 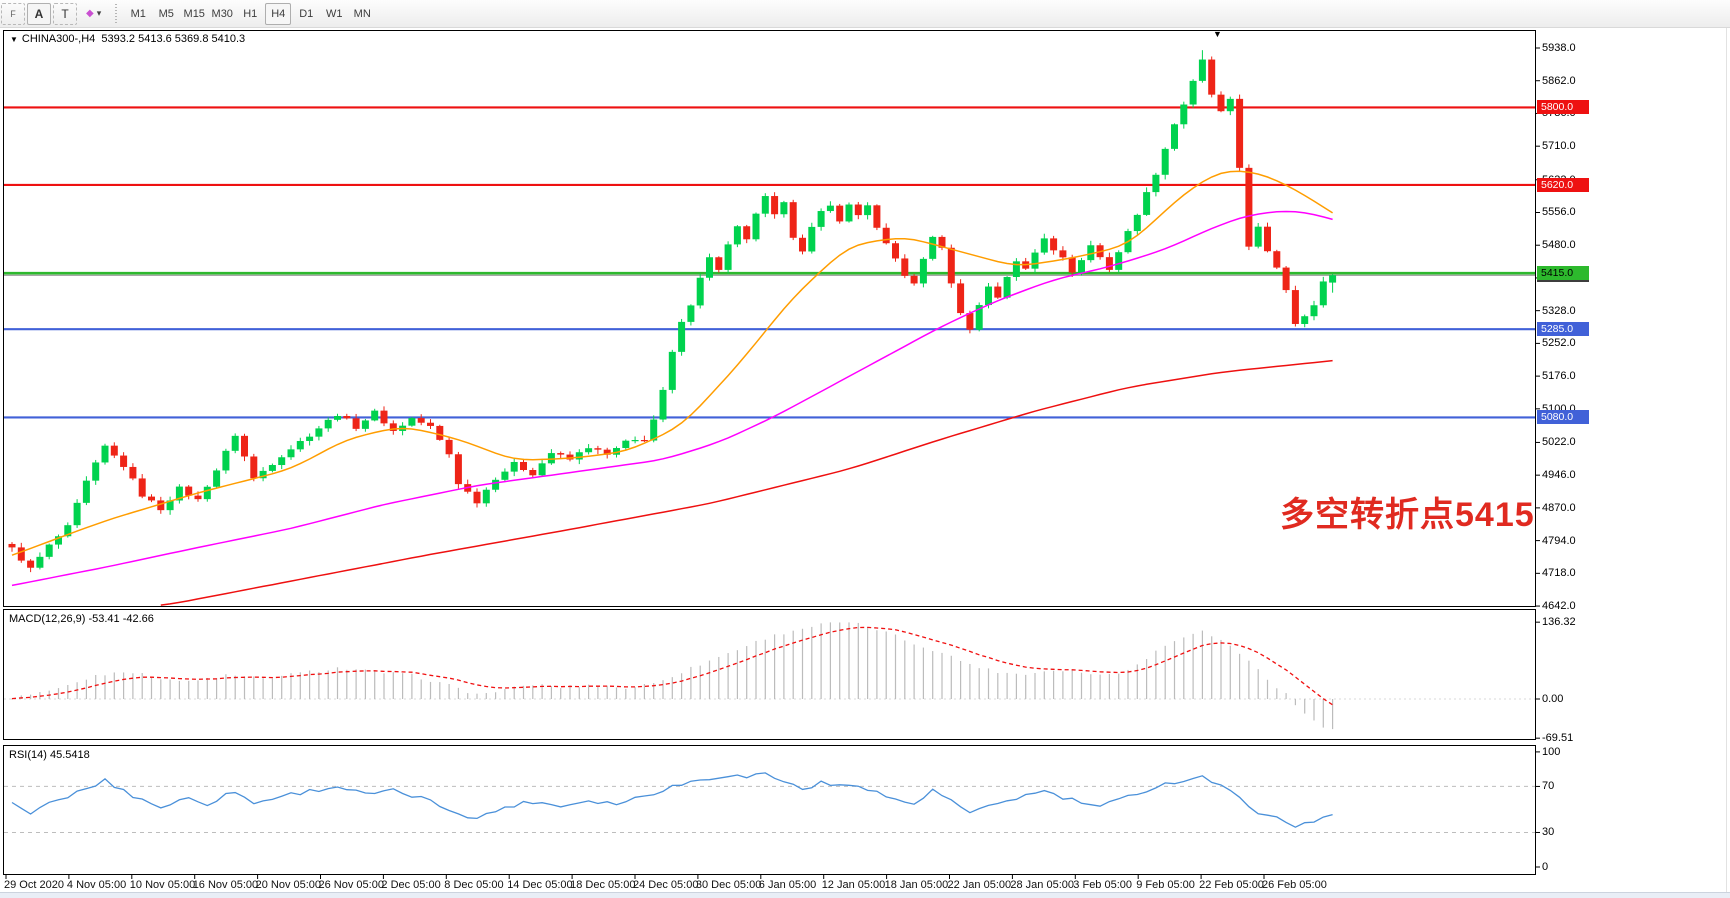 I want to click on macd-panel, so click(x=769, y=674).